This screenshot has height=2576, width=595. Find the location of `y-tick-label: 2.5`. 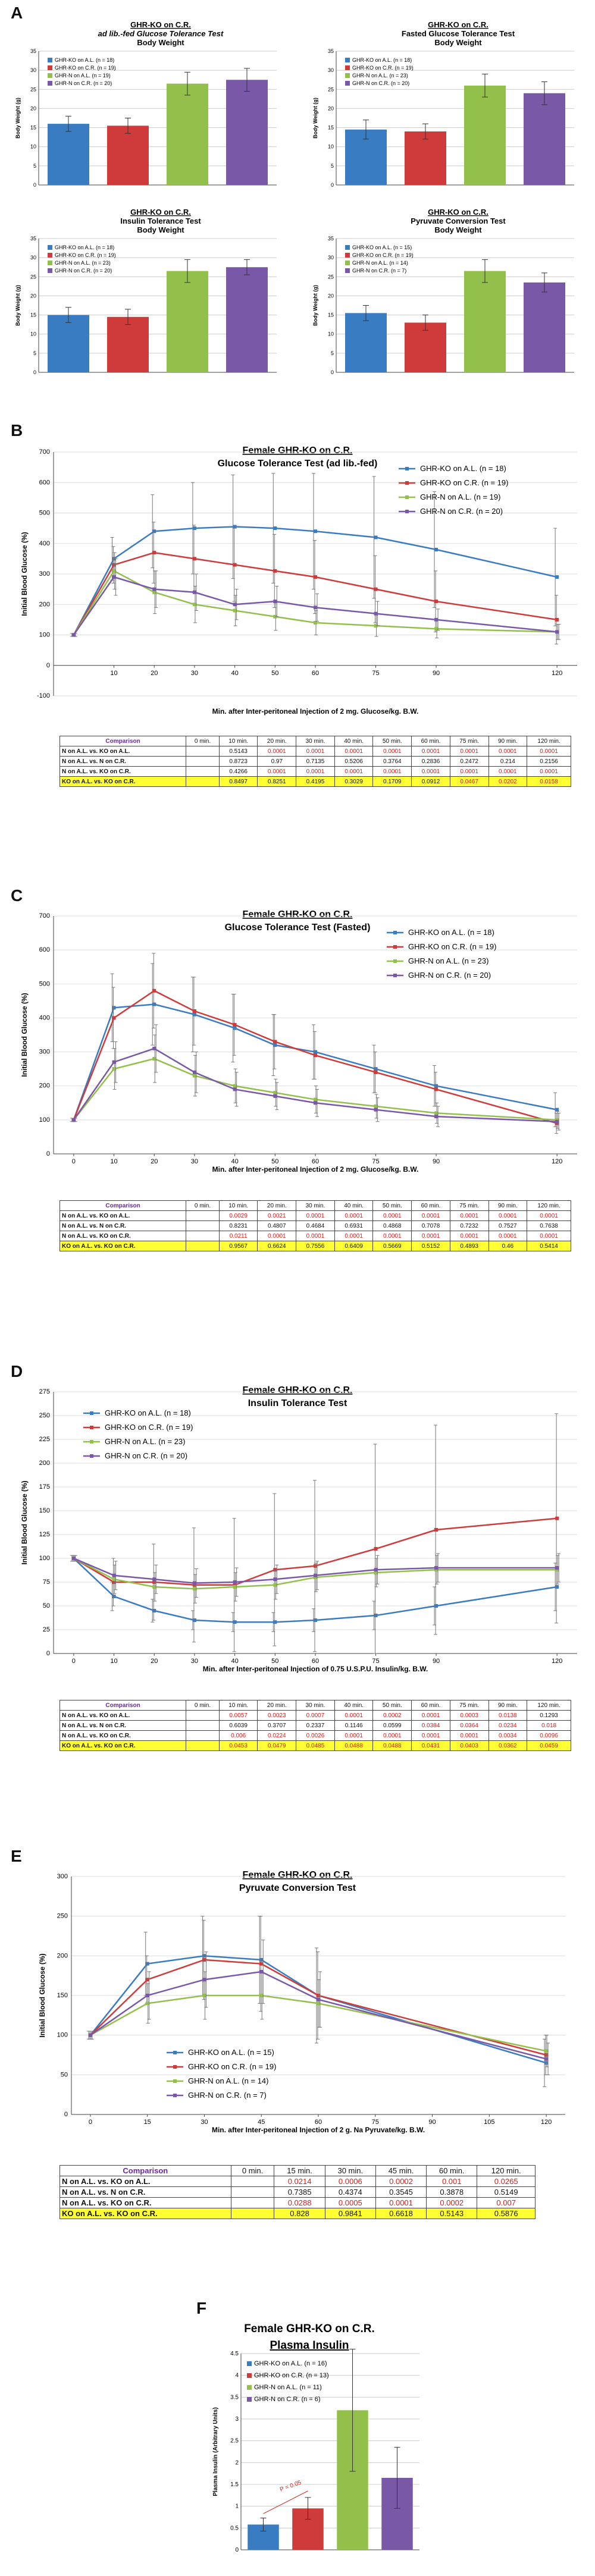

y-tick-label: 2.5 is located at coordinates (234, 2441).